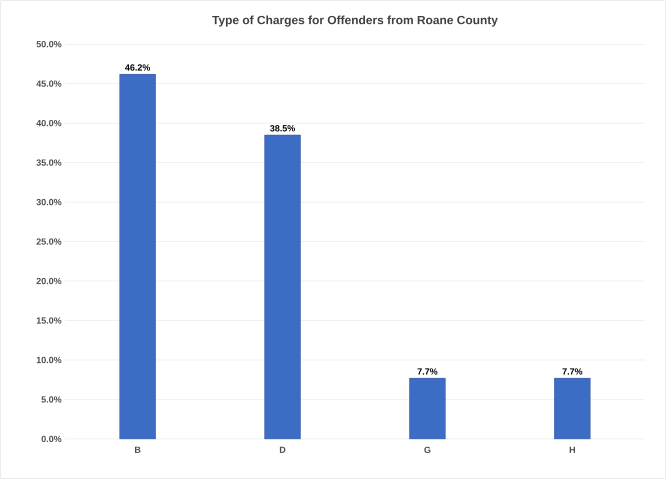  What do you see at coordinates (52, 399) in the screenshot?
I see `y-tick-label: 5.0%` at bounding box center [52, 399].